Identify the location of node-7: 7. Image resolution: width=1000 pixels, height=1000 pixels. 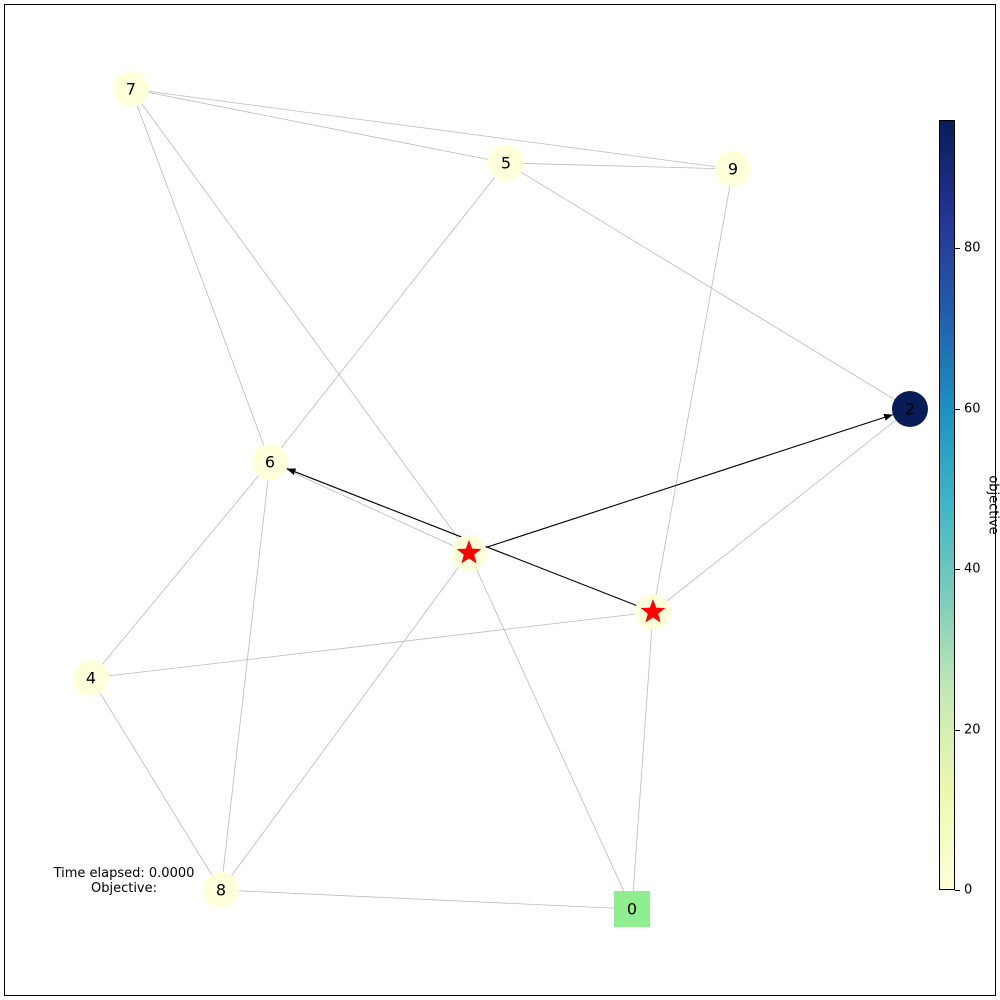
(131, 89).